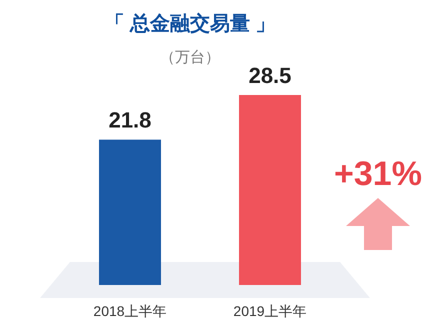  Describe the element at coordinates (130, 120) in the screenshot. I see `data-label: 21.8` at that location.